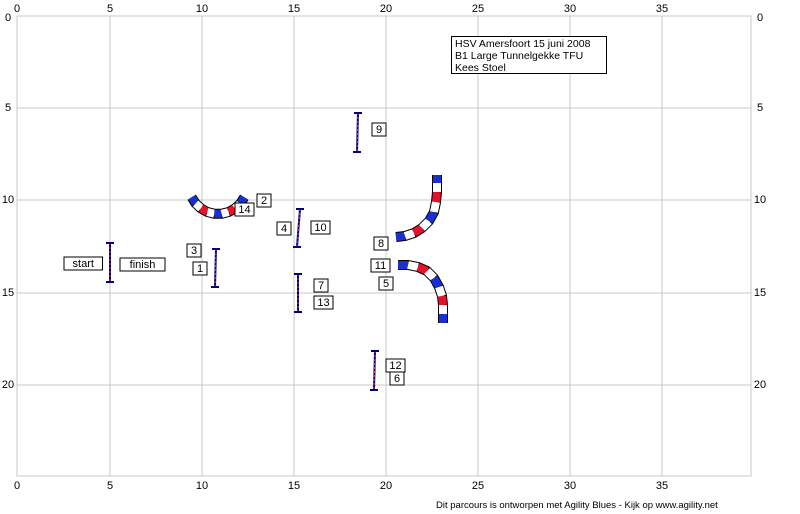  I want to click on course-class-line: B1 Large Tunnelgekke TFU, so click(519, 56).